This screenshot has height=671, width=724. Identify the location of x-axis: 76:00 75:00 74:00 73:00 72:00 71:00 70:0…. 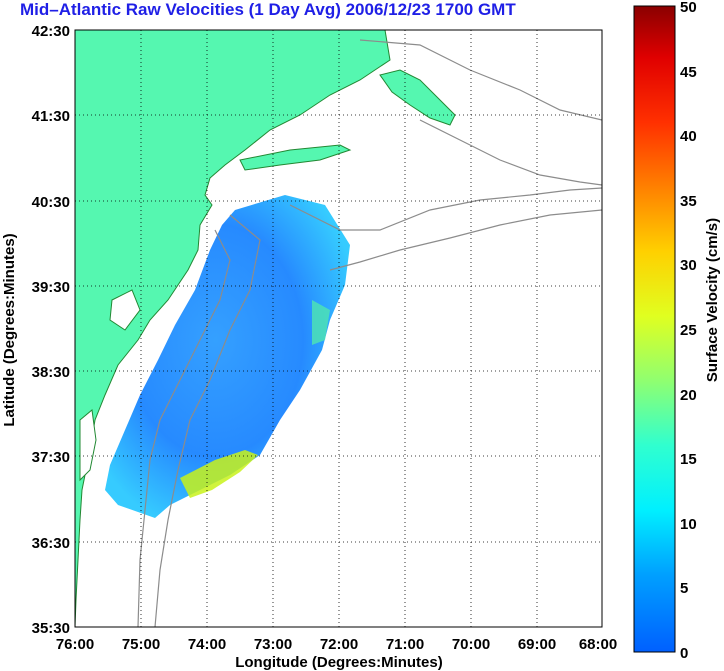
(336, 653).